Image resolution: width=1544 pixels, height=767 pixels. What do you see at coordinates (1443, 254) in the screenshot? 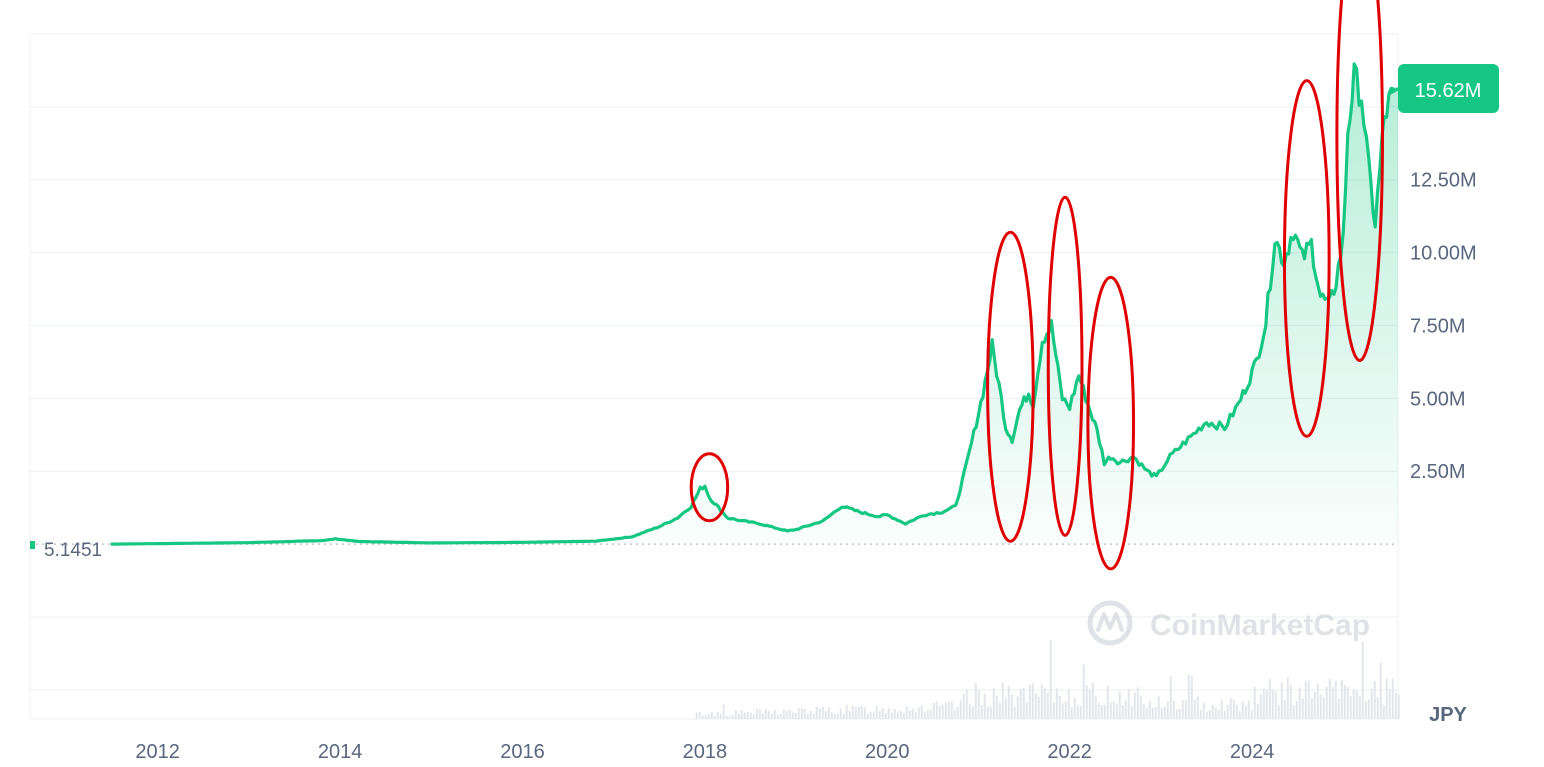
I see `y-tick-label: 10.00M` at bounding box center [1443, 254].